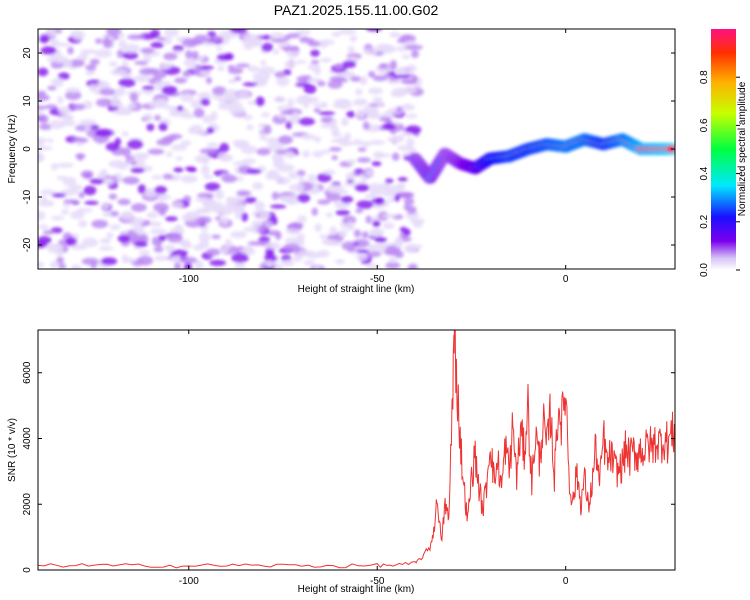  What do you see at coordinates (27, 244) in the screenshot?
I see `y-tick-label: -20` at bounding box center [27, 244].